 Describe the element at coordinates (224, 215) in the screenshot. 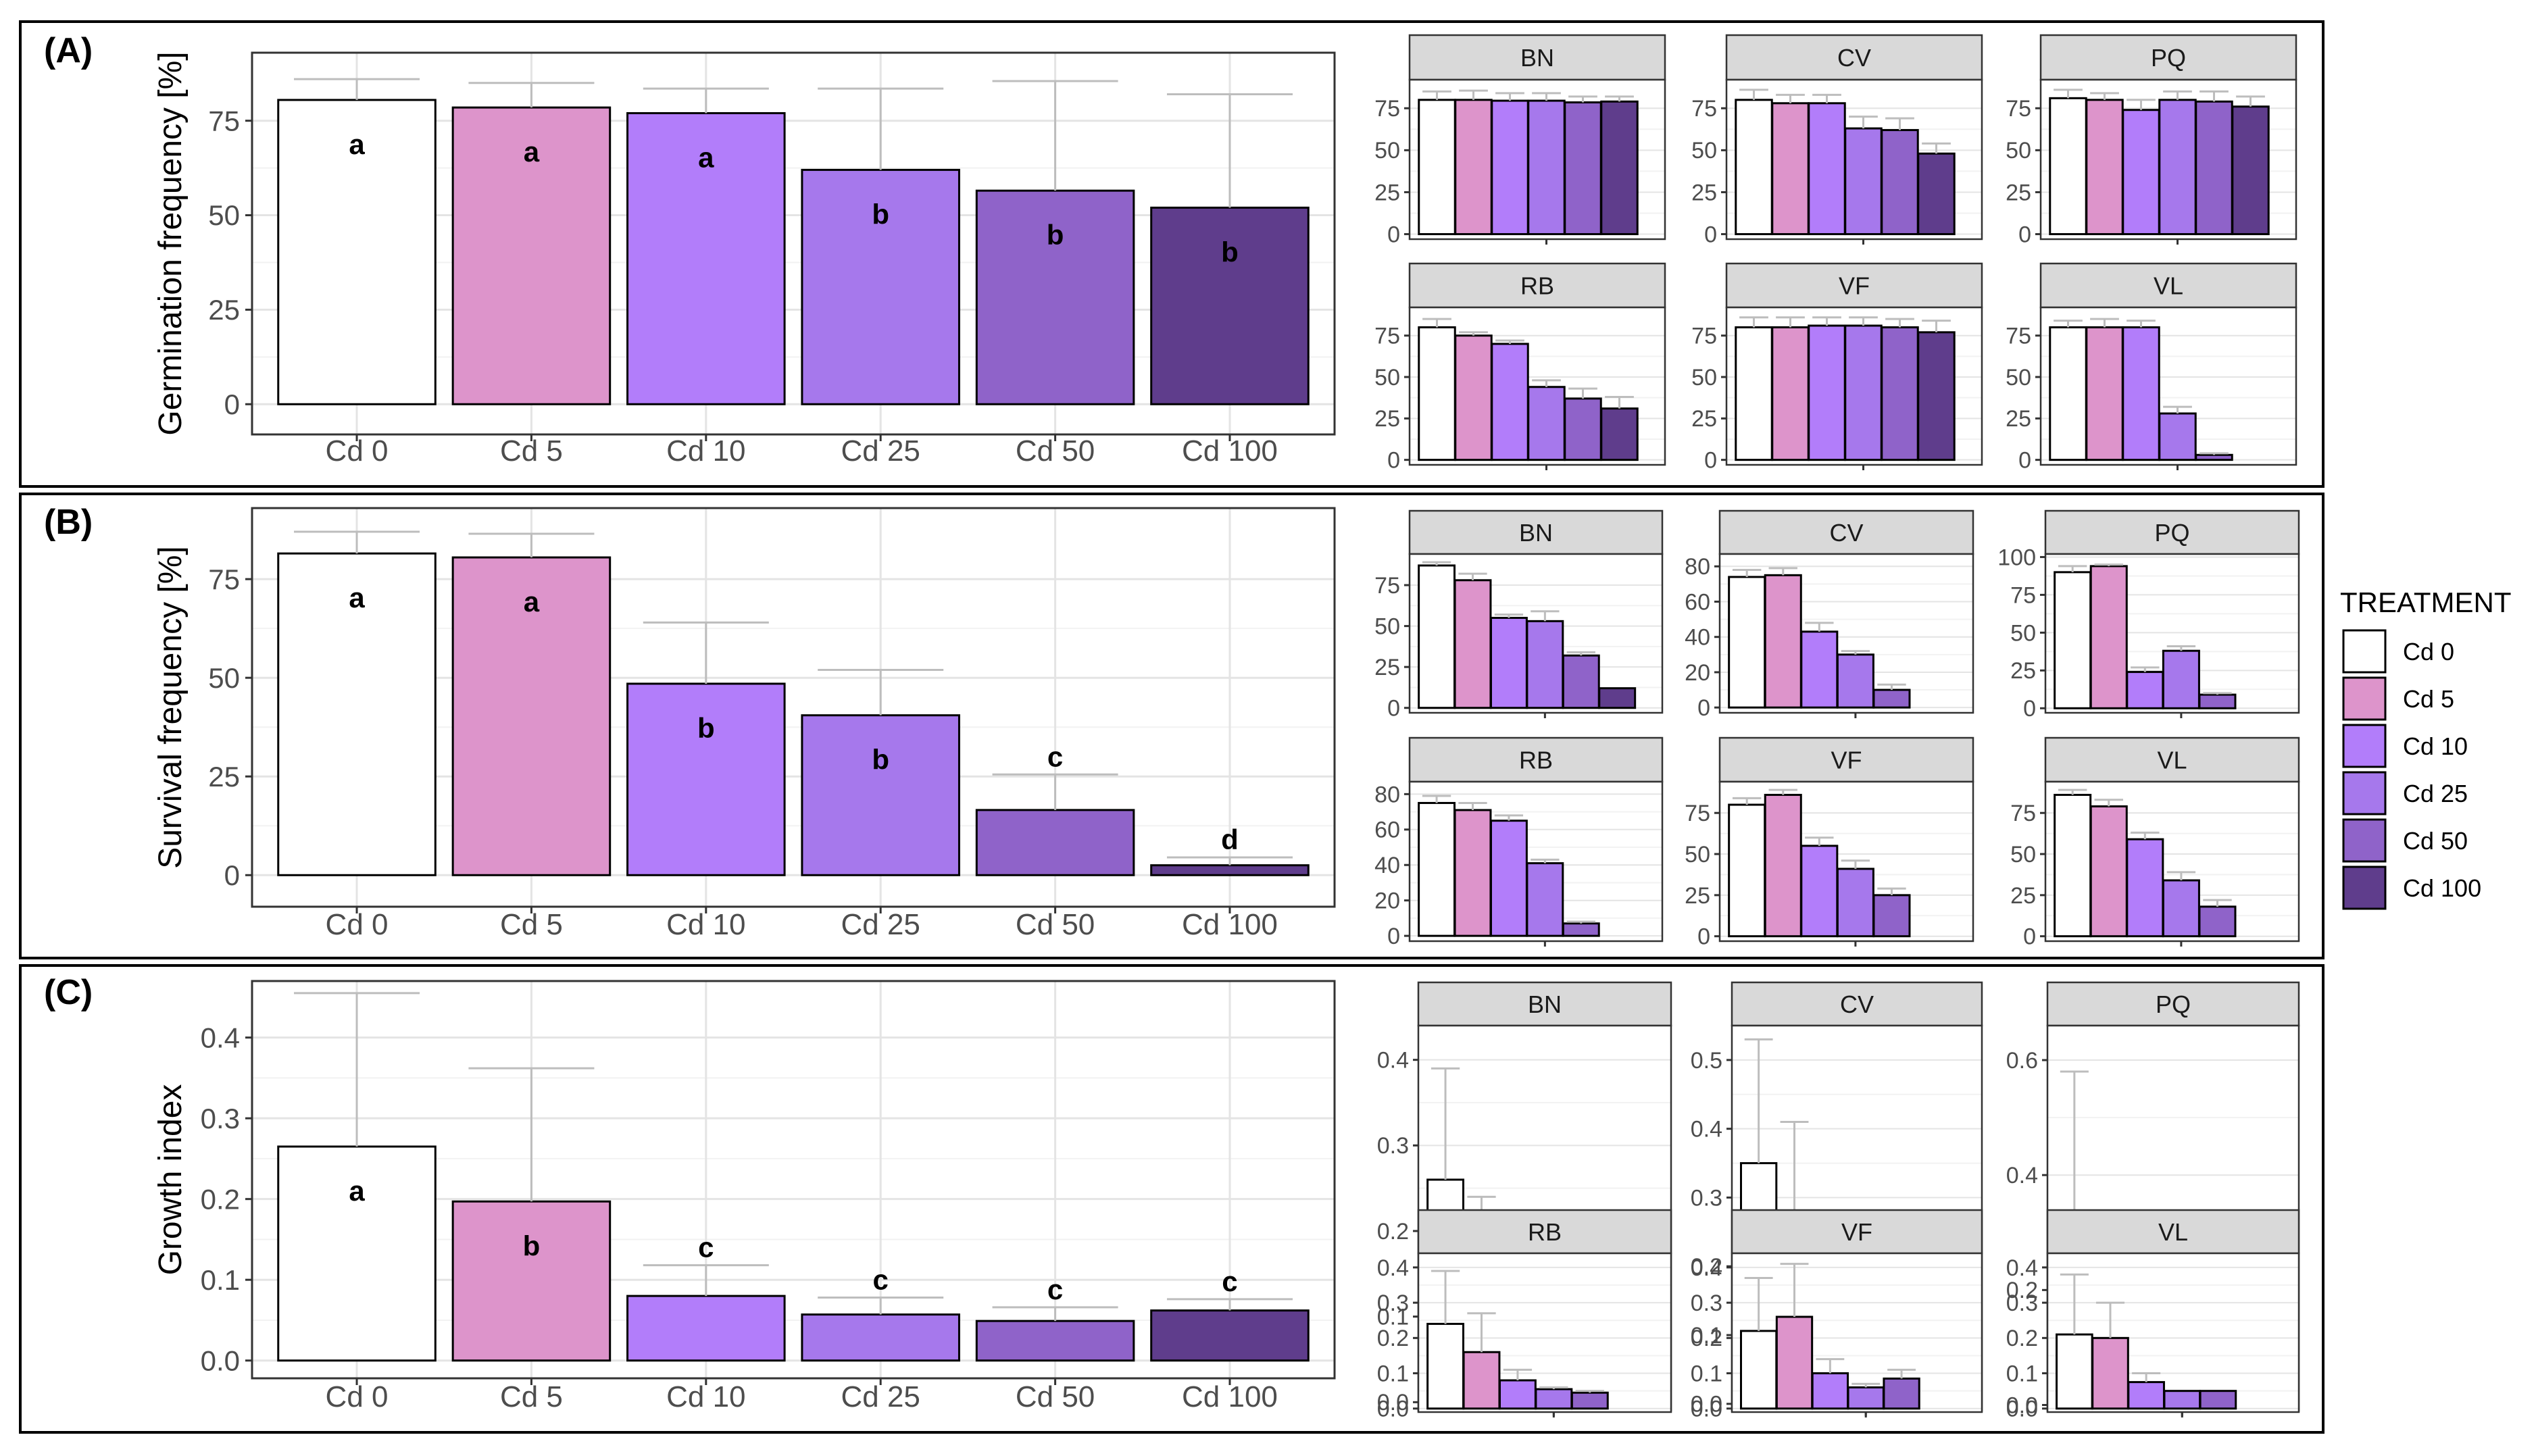

I see `main-y-tick-label: 50` at that location.